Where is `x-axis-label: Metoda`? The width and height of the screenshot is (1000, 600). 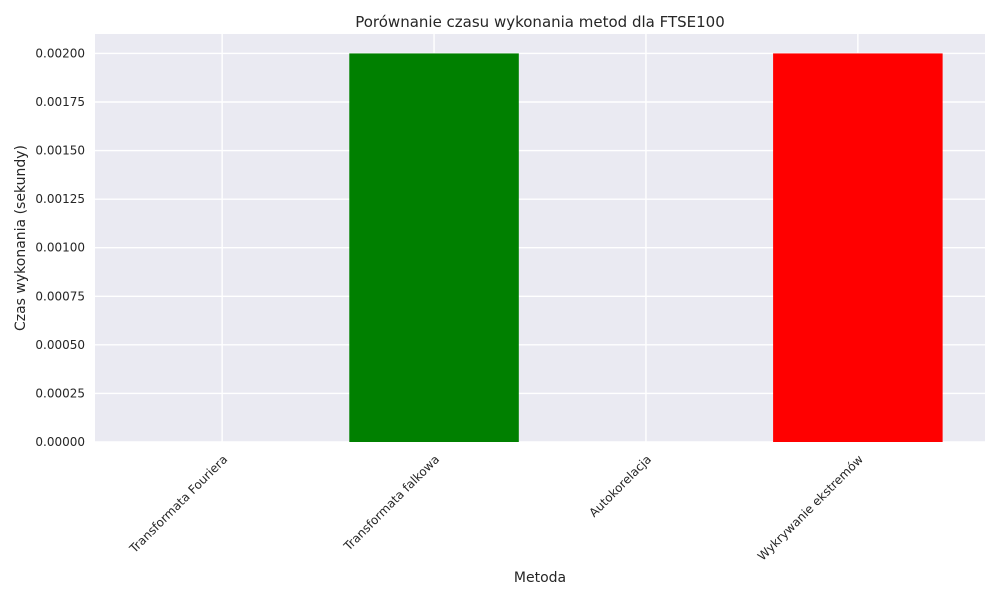
x-axis-label: Metoda is located at coordinates (540, 578).